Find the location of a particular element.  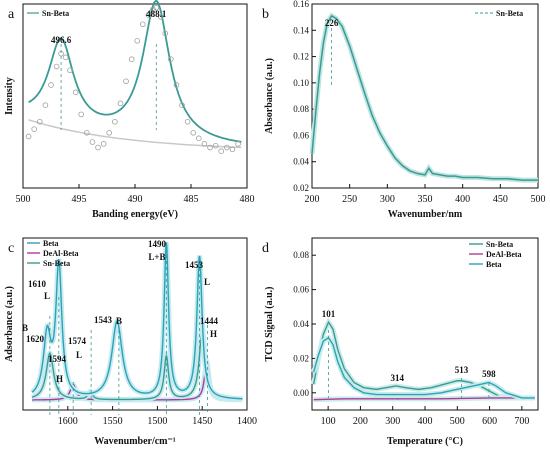

peak-label-d: 101 is located at coordinates (329, 314).